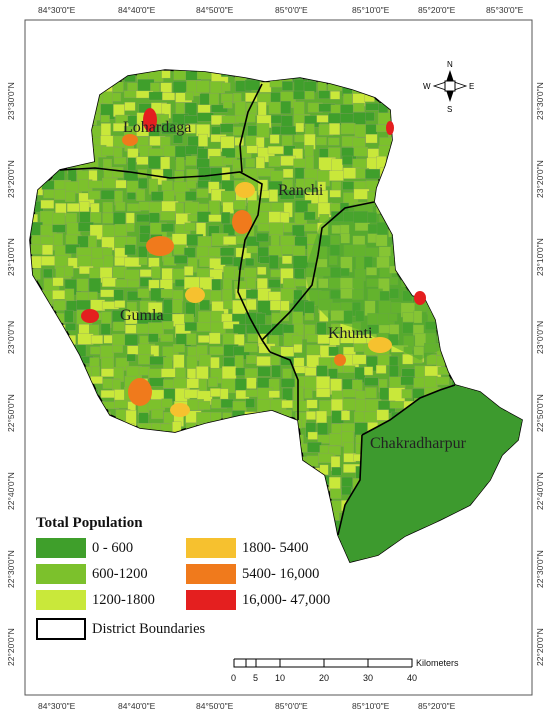 The height and width of the screenshot is (717, 550). What do you see at coordinates (113, 547) in the screenshot?
I see `legend-label: 0 - 600` at bounding box center [113, 547].